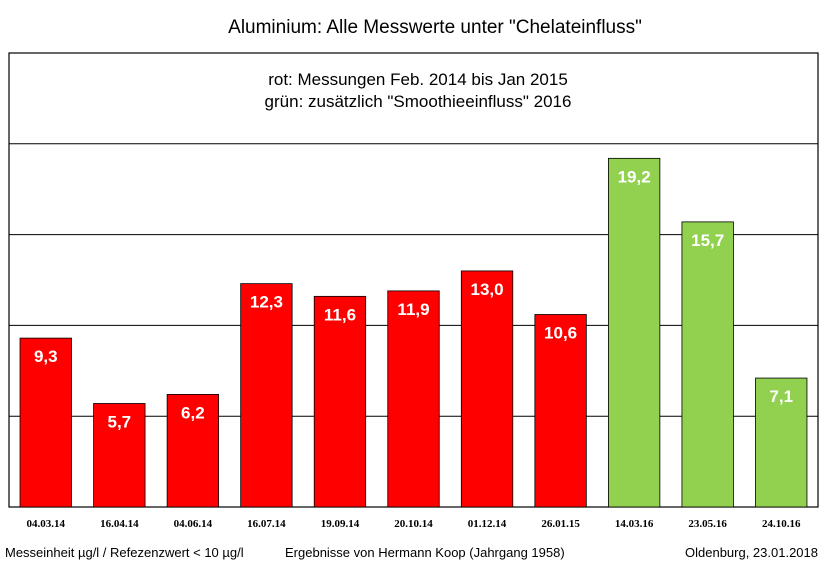 Image resolution: width=828 pixels, height=572 pixels. Describe the element at coordinates (486, 289) in the screenshot. I see `value-label-01.12.14: 13,0` at that location.